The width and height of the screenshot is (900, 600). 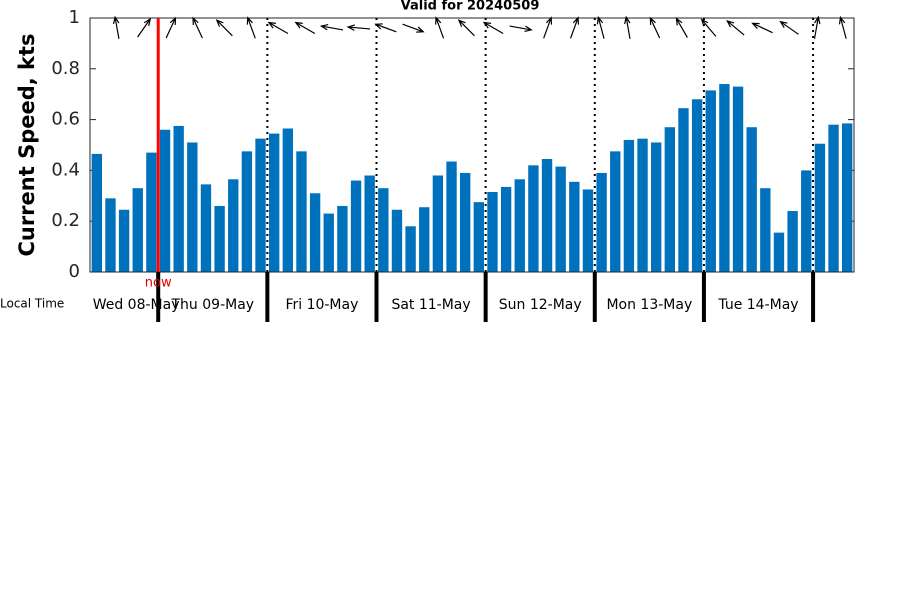 What do you see at coordinates (649, 305) in the screenshot?
I see `day-label: Mon 13-May` at bounding box center [649, 305].